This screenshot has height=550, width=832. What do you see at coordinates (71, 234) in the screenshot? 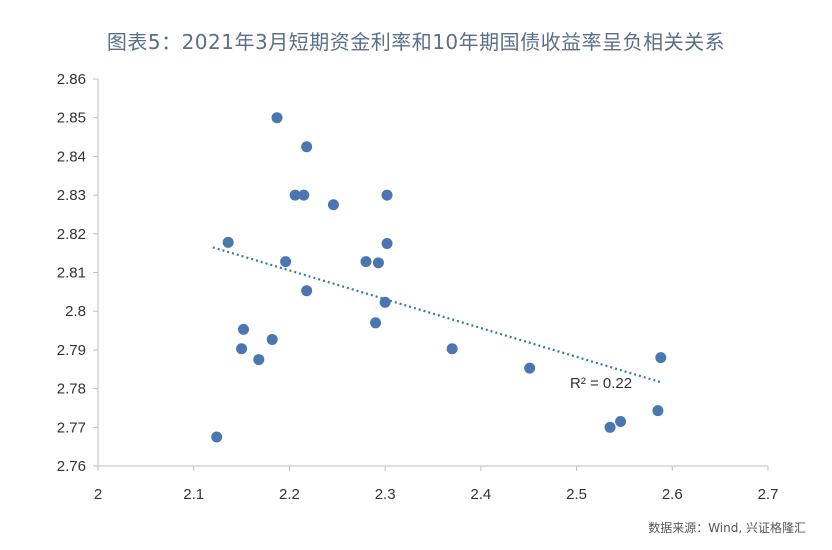
I see `y-tick-label: 2.82` at bounding box center [71, 234].